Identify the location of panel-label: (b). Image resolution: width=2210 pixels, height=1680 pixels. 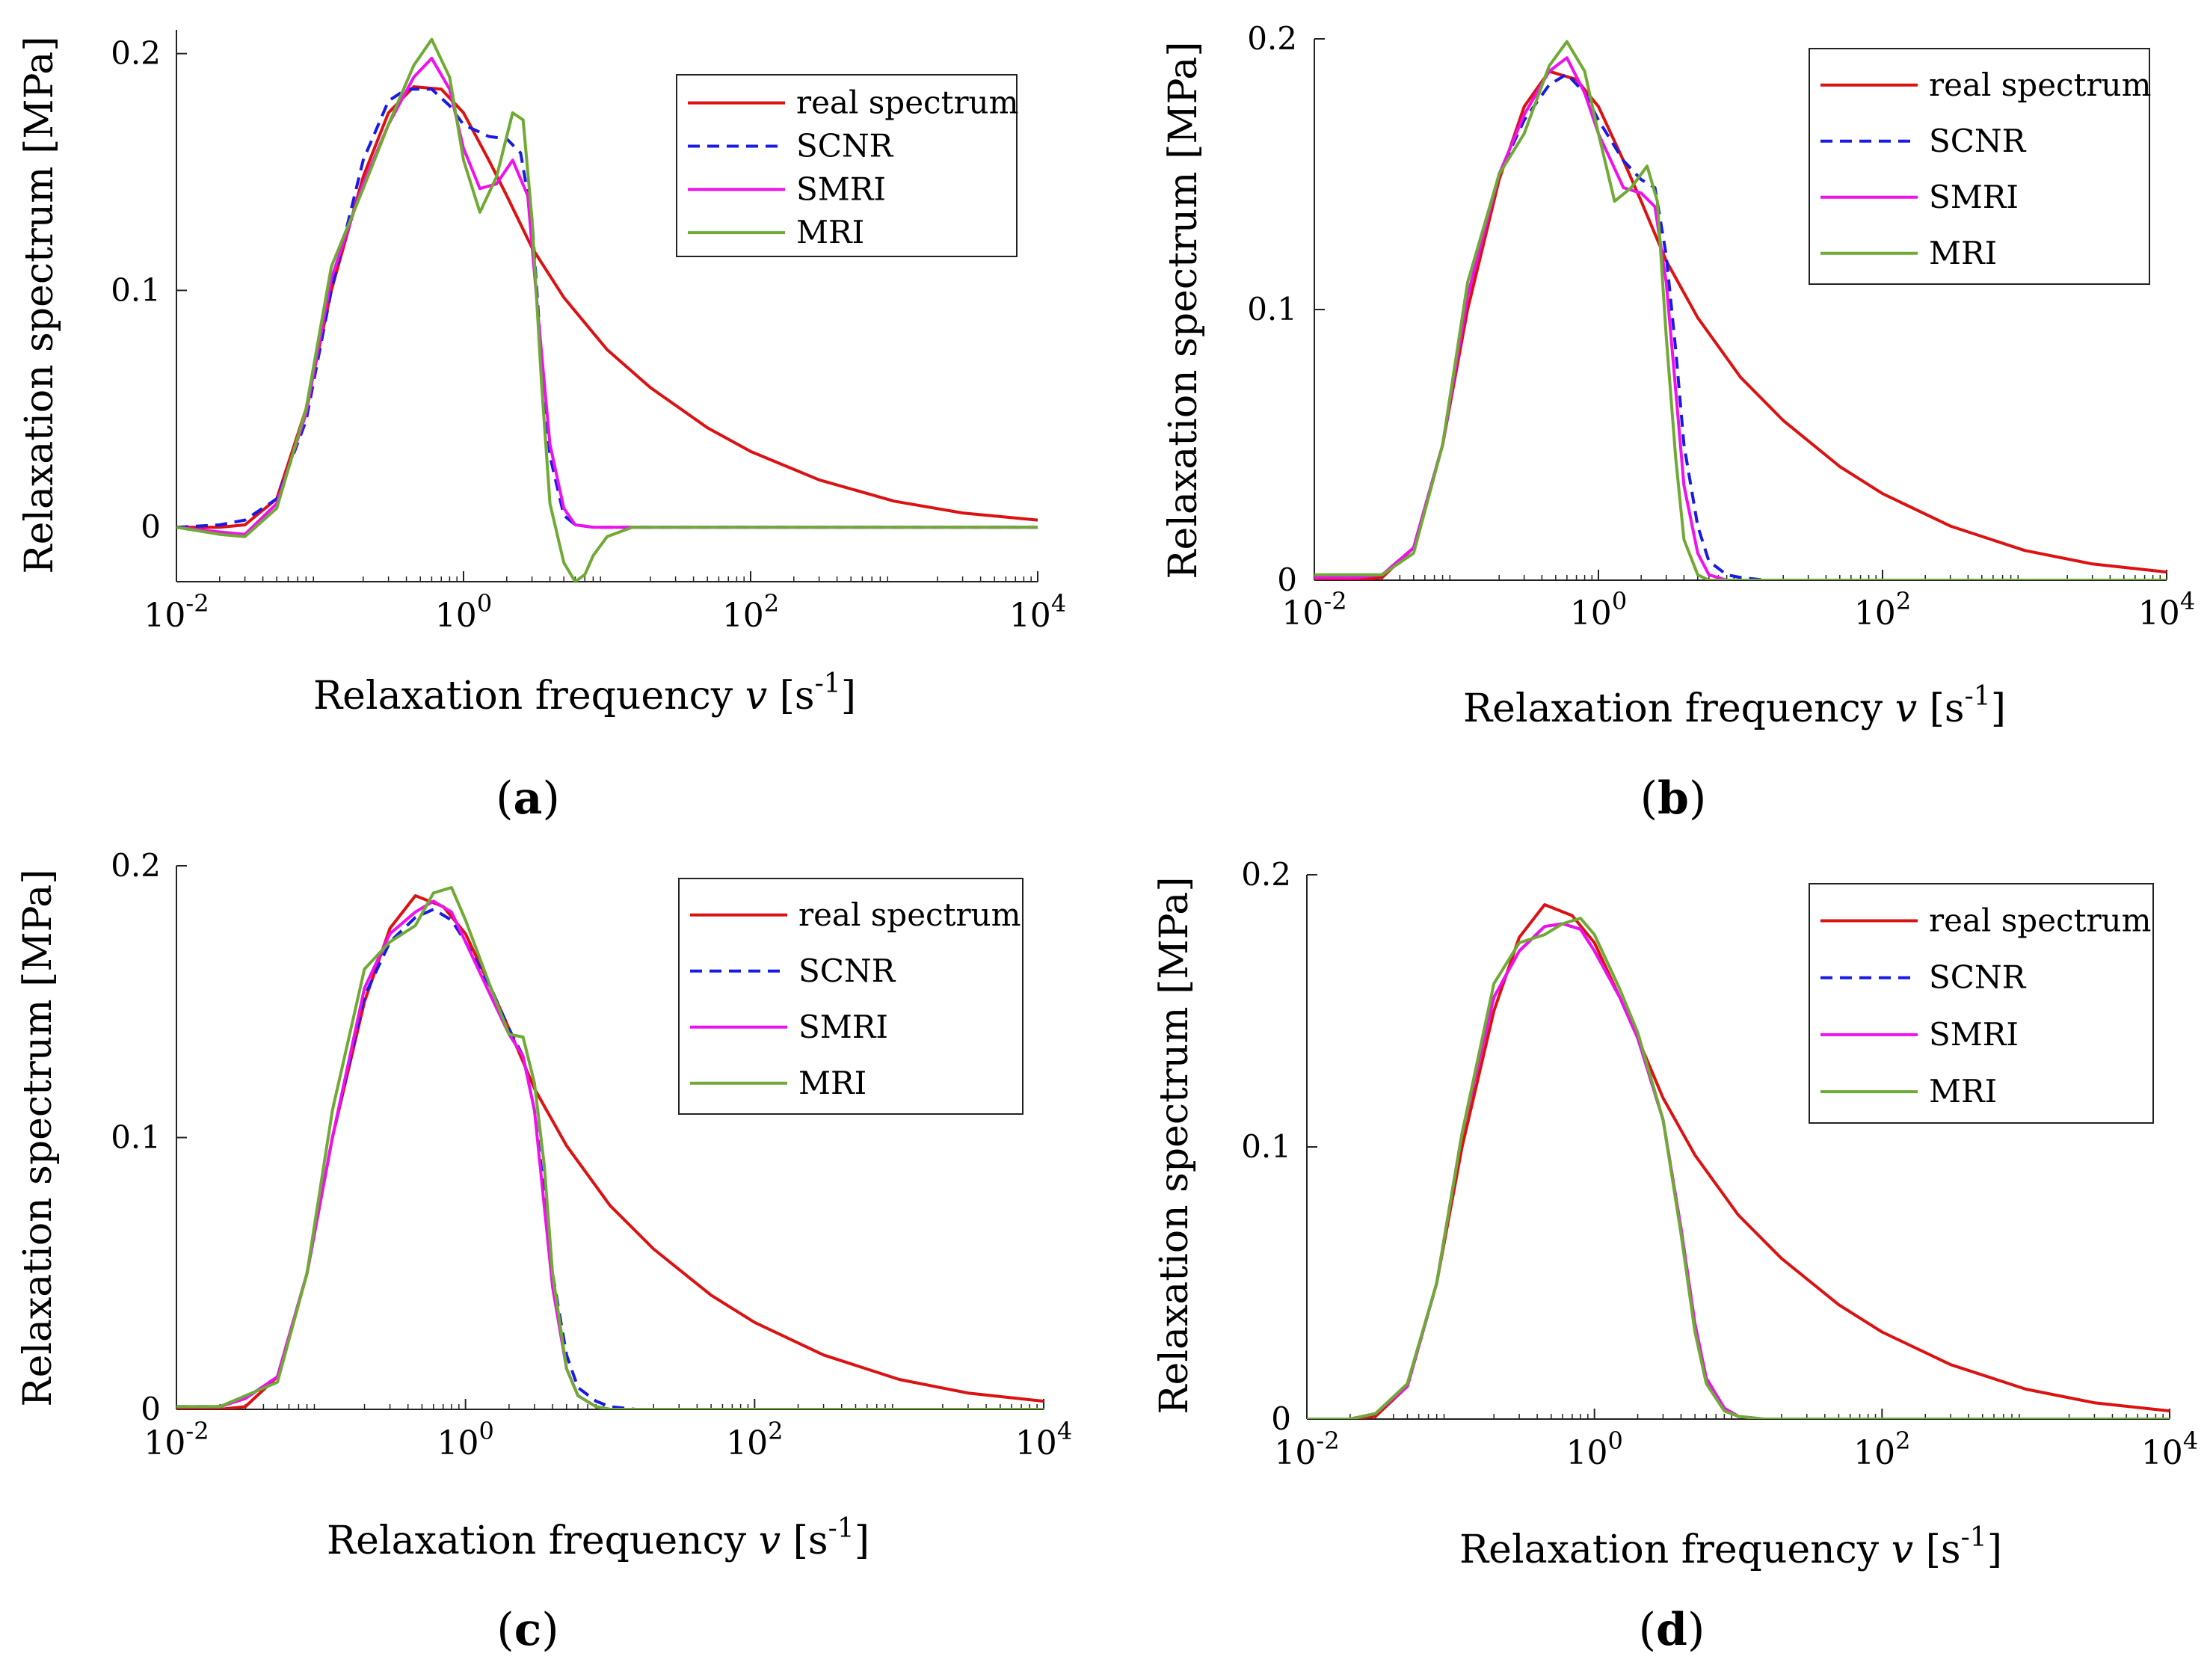
(1673, 798).